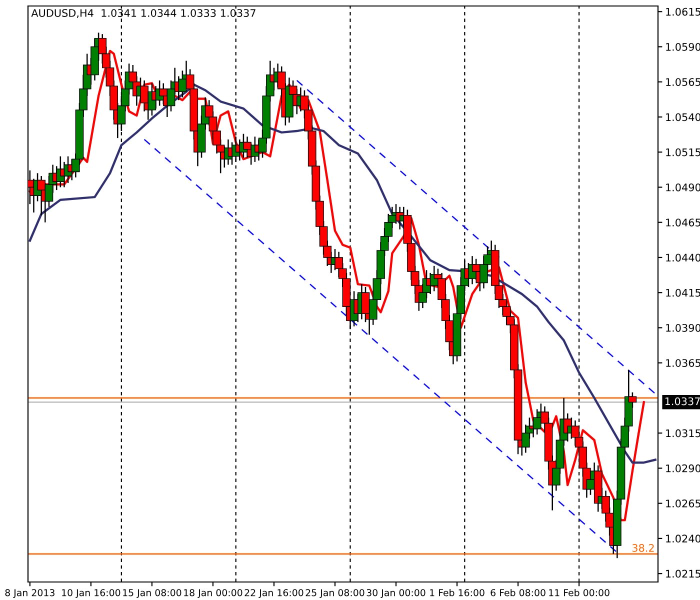 The image size is (700, 600). Describe the element at coordinates (683, 152) in the screenshot. I see `y-tick-label: 1.0515` at that location.